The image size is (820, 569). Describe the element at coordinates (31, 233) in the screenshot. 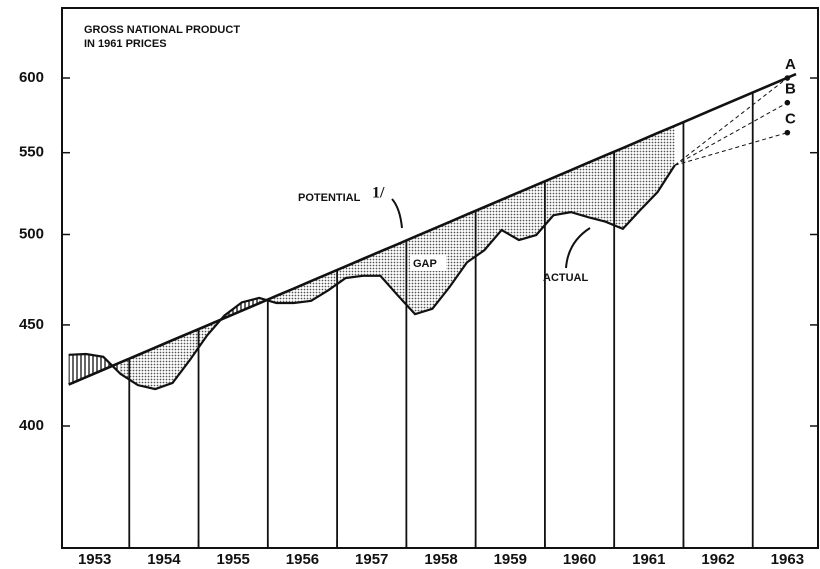

I see `y-tick-label: 500` at that location.